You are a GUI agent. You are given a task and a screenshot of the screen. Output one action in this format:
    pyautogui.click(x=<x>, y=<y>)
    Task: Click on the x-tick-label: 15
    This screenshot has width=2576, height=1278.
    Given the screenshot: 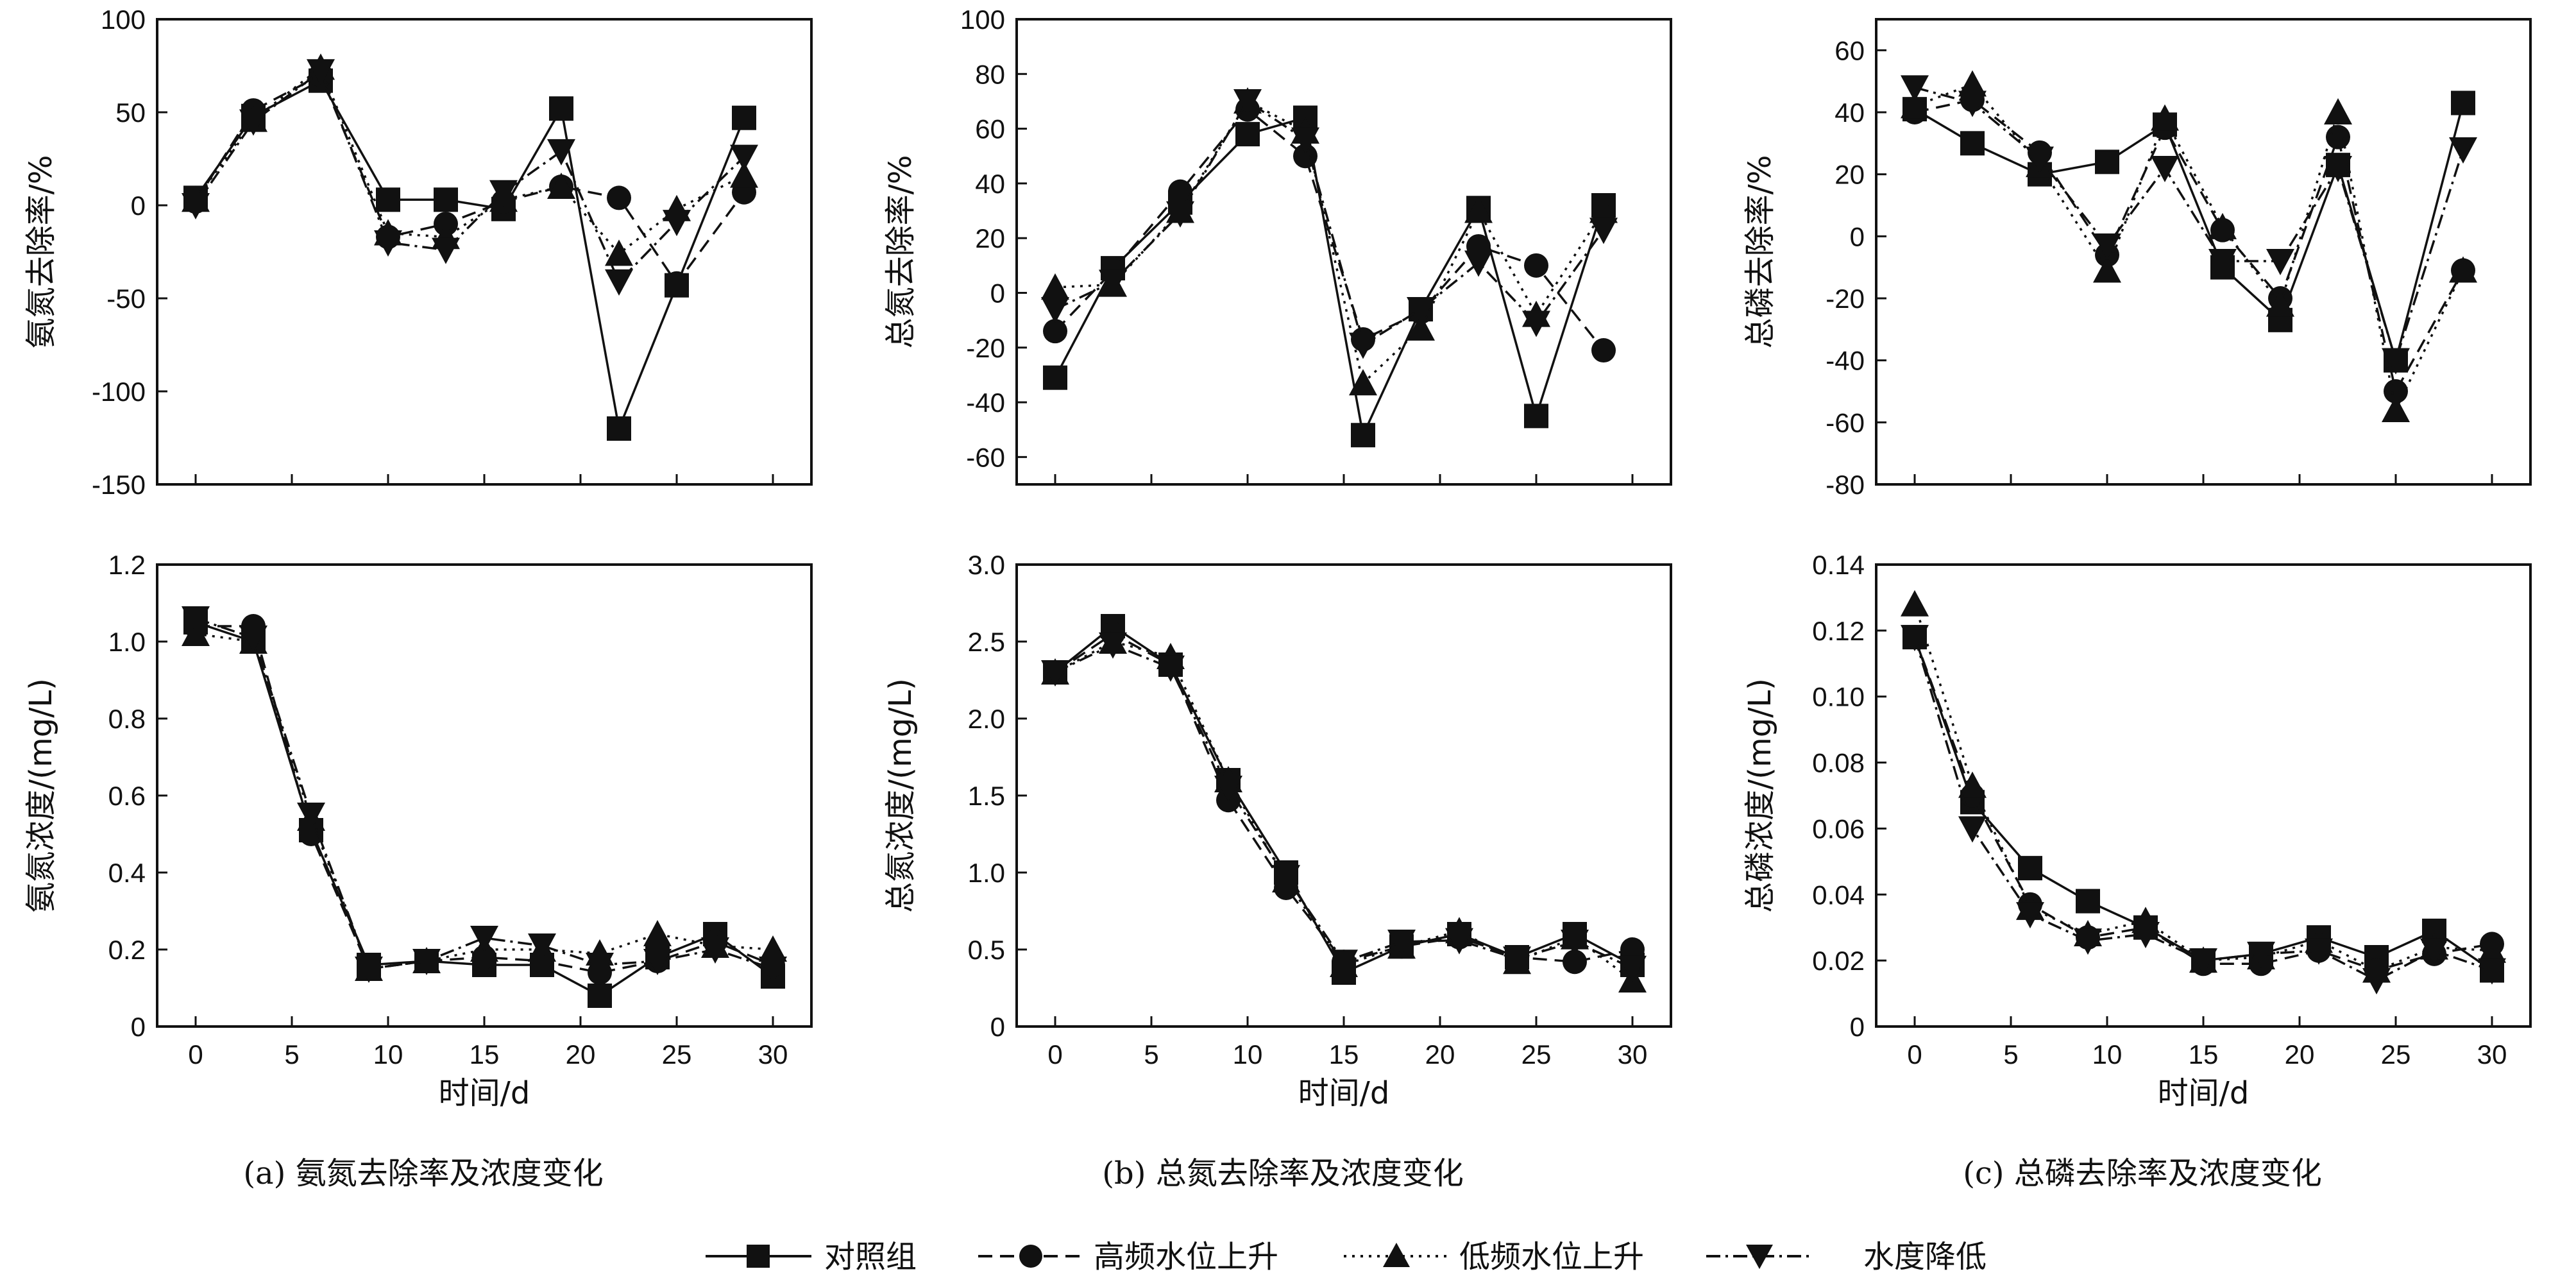 What is the action you would take?
    pyautogui.click(x=2204, y=1054)
    